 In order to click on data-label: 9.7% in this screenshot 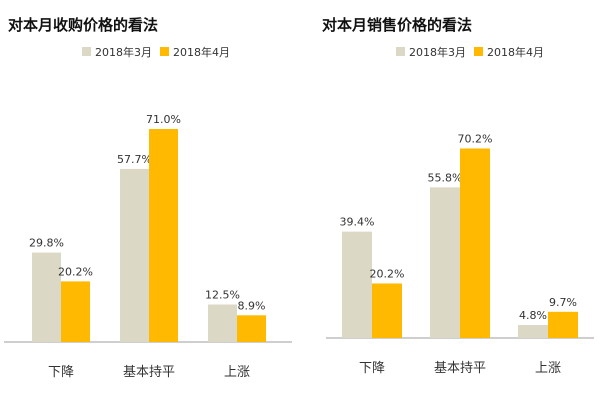, I will do `click(563, 302)`.